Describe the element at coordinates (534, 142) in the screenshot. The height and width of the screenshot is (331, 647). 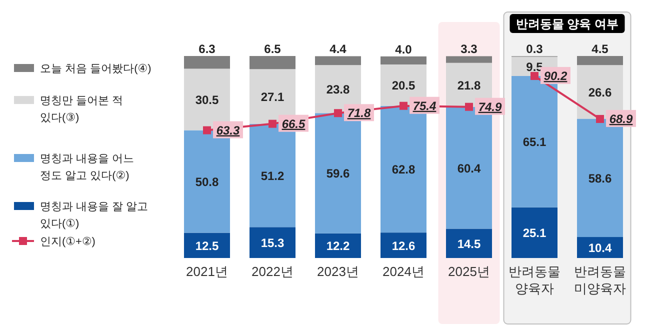
I see `data-label: 65.1` at that location.